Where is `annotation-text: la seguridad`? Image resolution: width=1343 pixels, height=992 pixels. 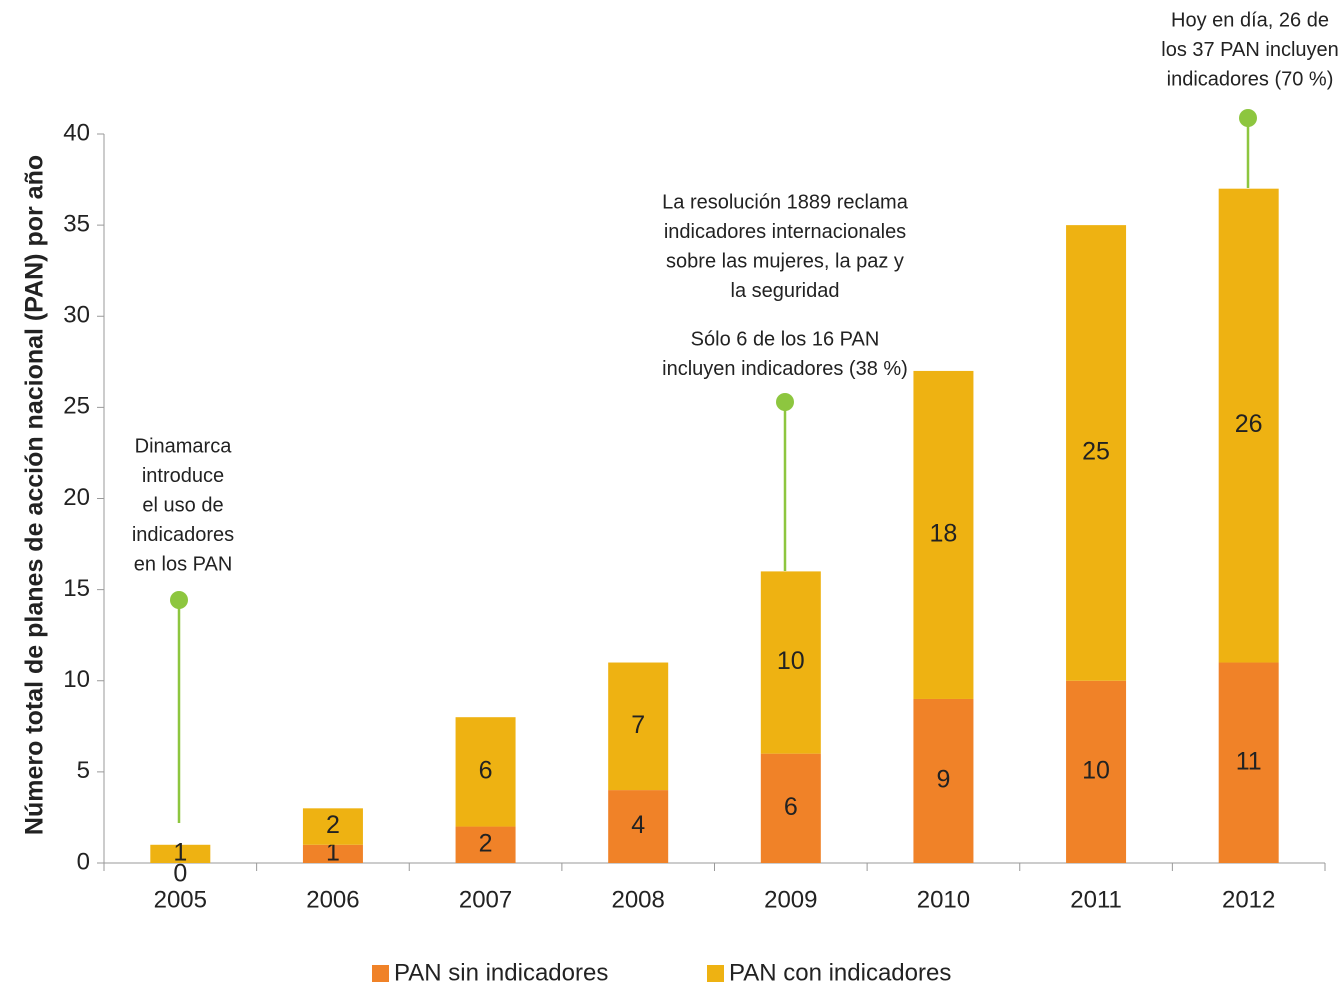
annotation-text: la seguridad is located at coordinates (785, 291).